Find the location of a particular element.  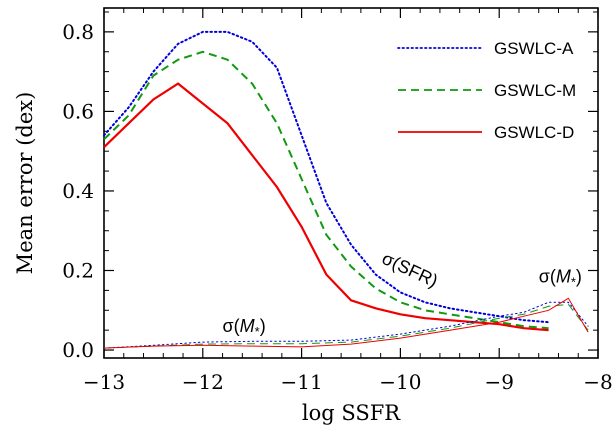

y-tick-label: 0.4 is located at coordinates (78, 191).